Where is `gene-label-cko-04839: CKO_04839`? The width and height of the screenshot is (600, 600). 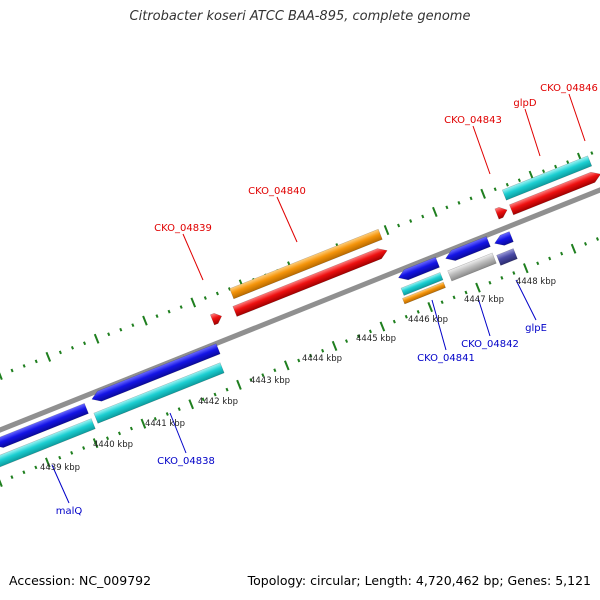
gene-label-cko-04839: CKO_04839 is located at coordinates (183, 228).